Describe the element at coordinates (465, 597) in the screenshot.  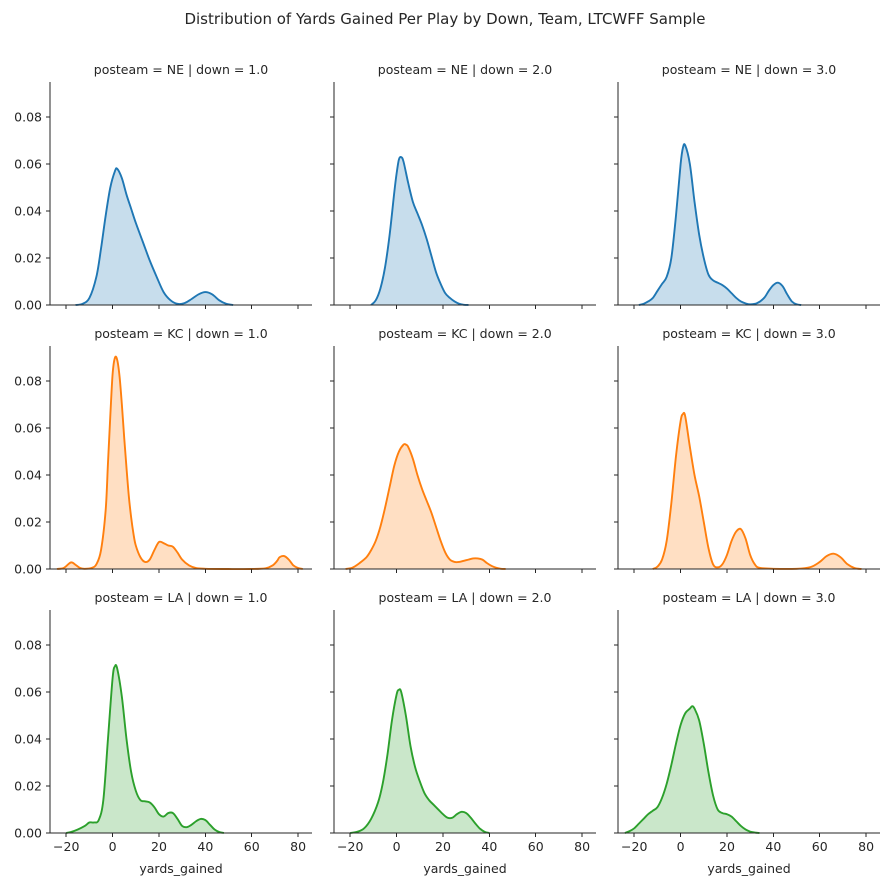
I see `panel-title: posteam = LA | down = 2.0` at that location.